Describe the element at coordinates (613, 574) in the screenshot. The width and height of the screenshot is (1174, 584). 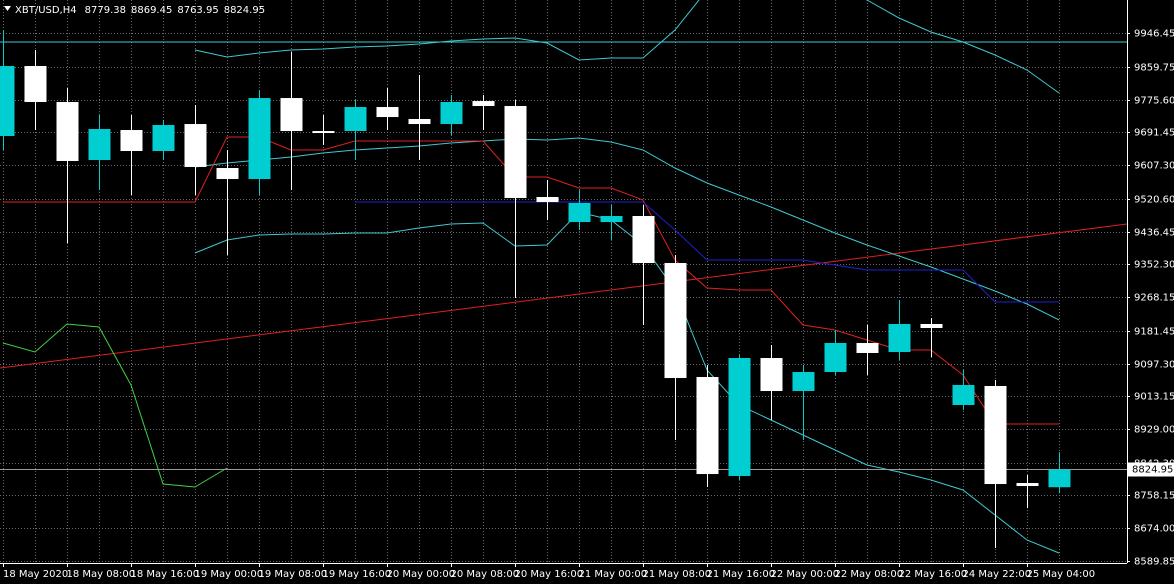
I see `x-tick-label: 21 May 00:00` at that location.